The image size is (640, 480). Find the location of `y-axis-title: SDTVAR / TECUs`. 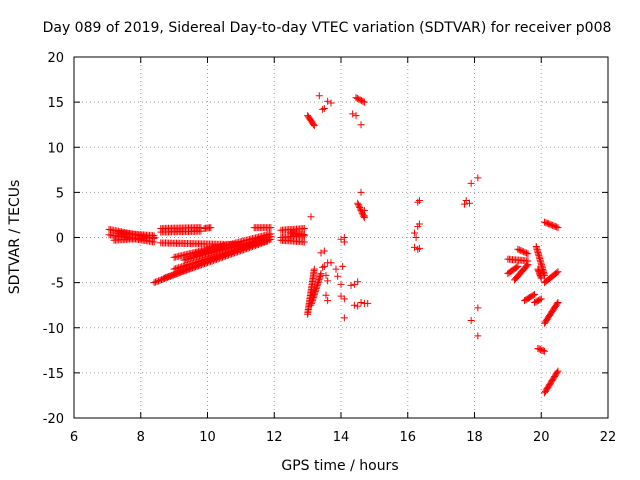

y-axis-title: SDTVAR / TECUs is located at coordinates (15, 237).